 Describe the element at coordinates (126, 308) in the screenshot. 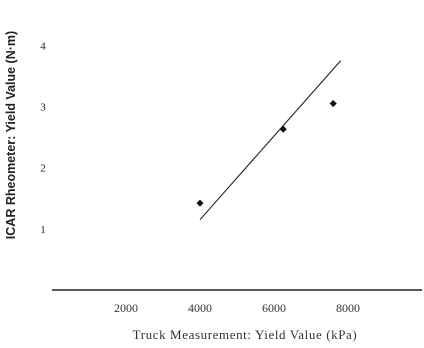

I see `x-tick-label: 2000` at that location.